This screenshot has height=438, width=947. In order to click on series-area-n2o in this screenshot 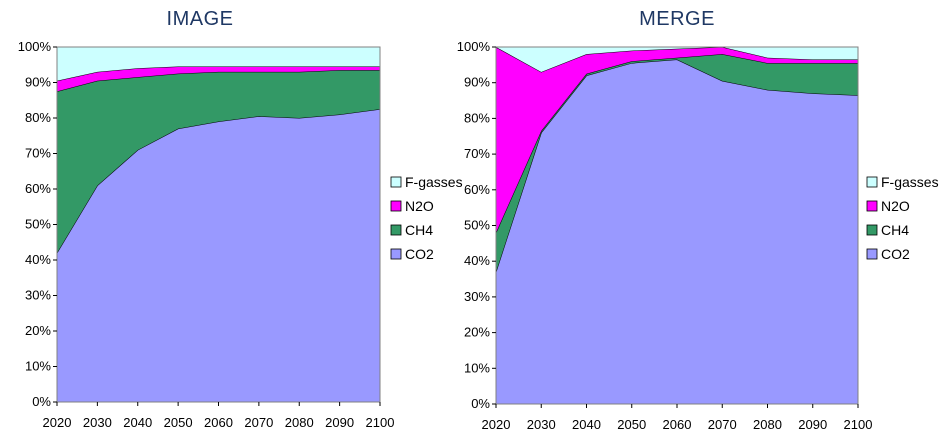, I will do `click(218, 79)`.